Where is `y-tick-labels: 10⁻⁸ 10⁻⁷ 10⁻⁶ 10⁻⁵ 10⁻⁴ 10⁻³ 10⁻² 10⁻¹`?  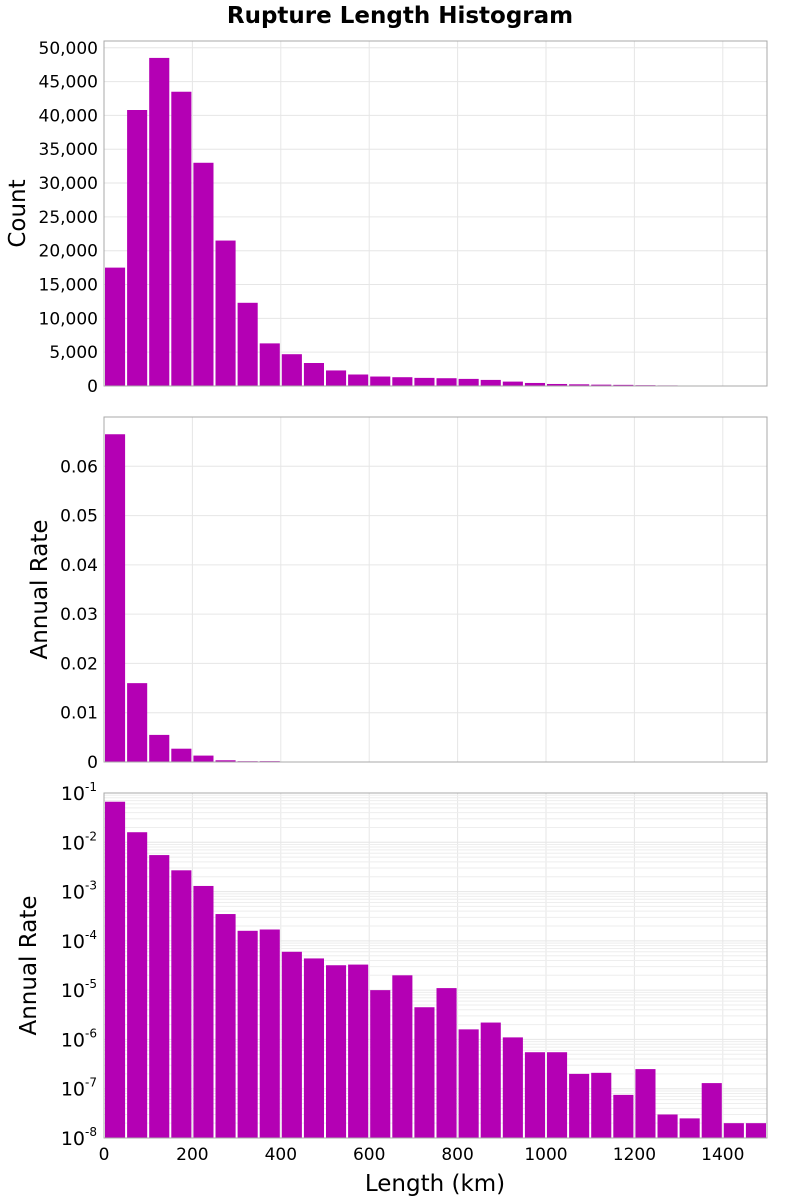 y-tick-labels: 10⁻⁸ 10⁻⁷ 10⁻⁶ 10⁻⁵ 10⁻⁴ 10⁻³ 10⁻² 10⁻¹ is located at coordinates (79, 965).